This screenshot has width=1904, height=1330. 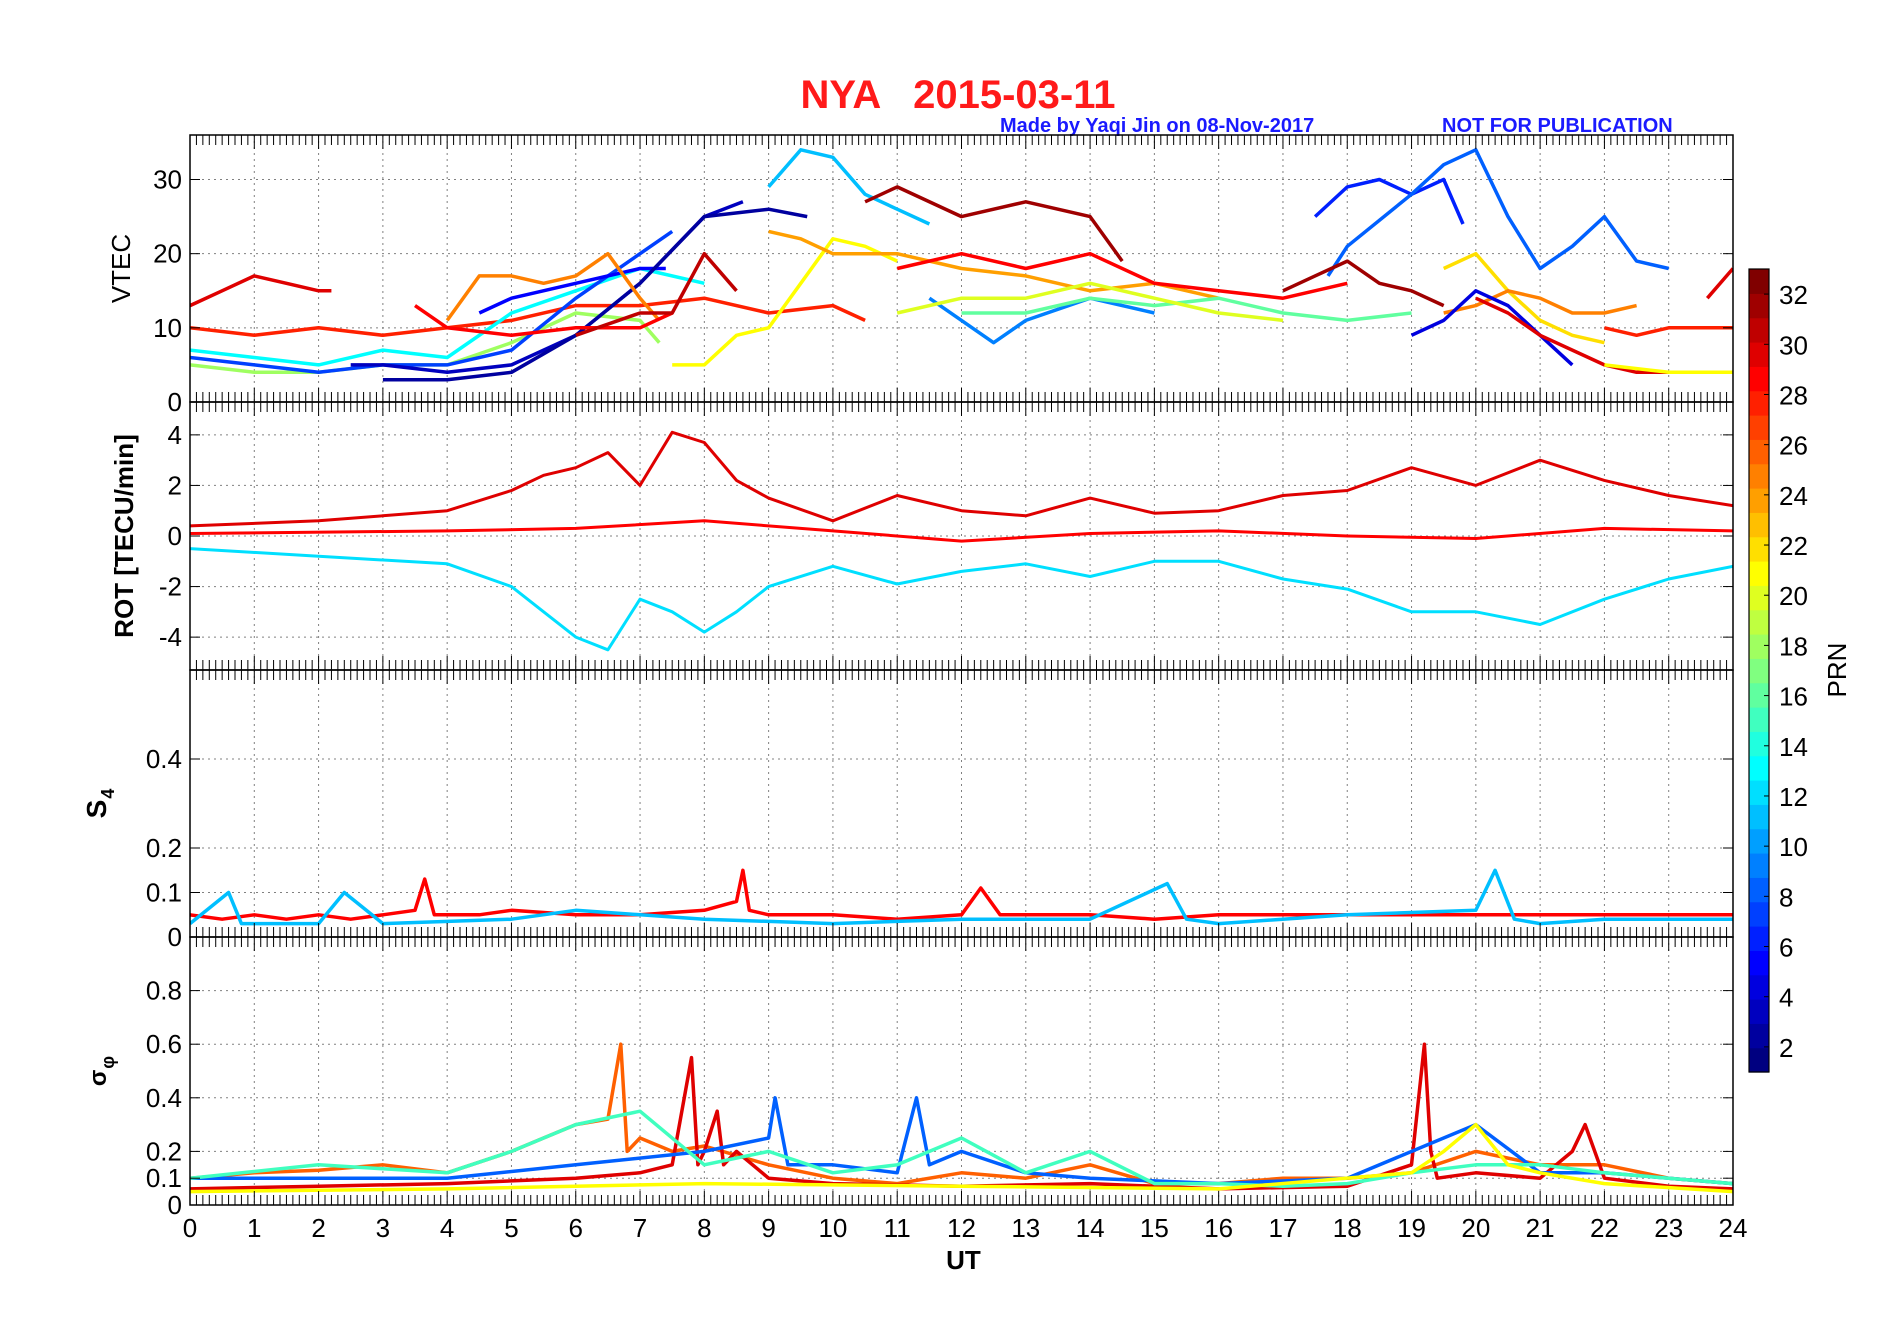 I want to click on notice-text: NOT FOR PUBLICATION, so click(x=1557, y=126).